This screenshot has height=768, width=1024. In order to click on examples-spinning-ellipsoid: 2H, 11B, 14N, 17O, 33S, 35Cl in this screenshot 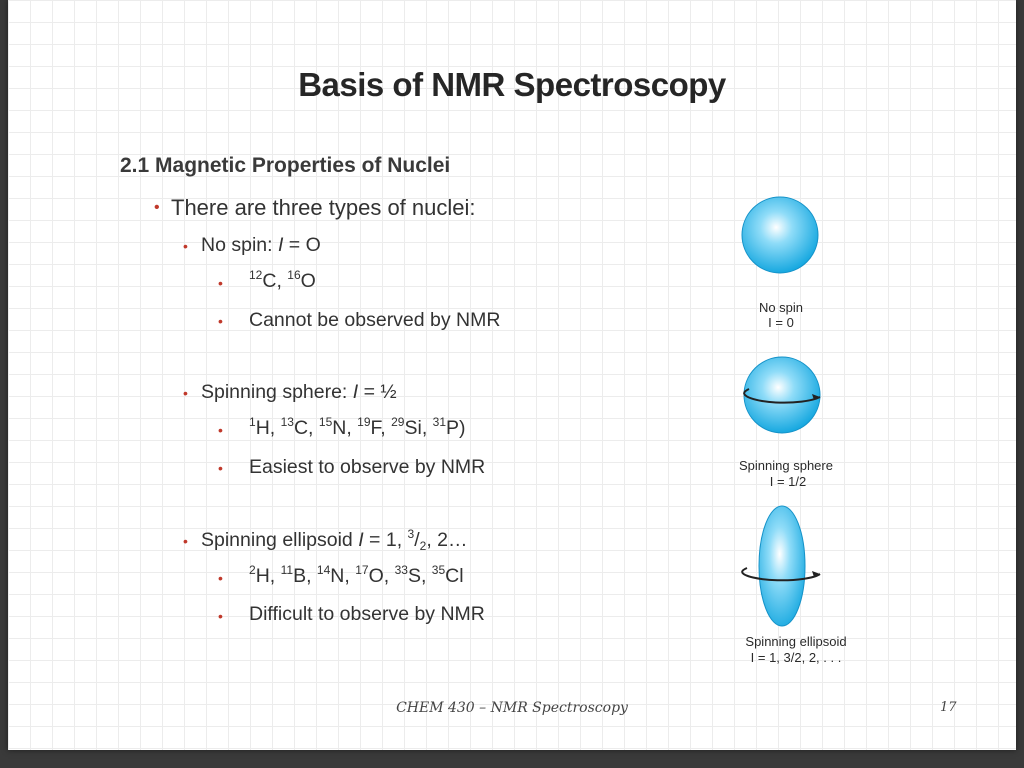, I will do `click(356, 575)`.